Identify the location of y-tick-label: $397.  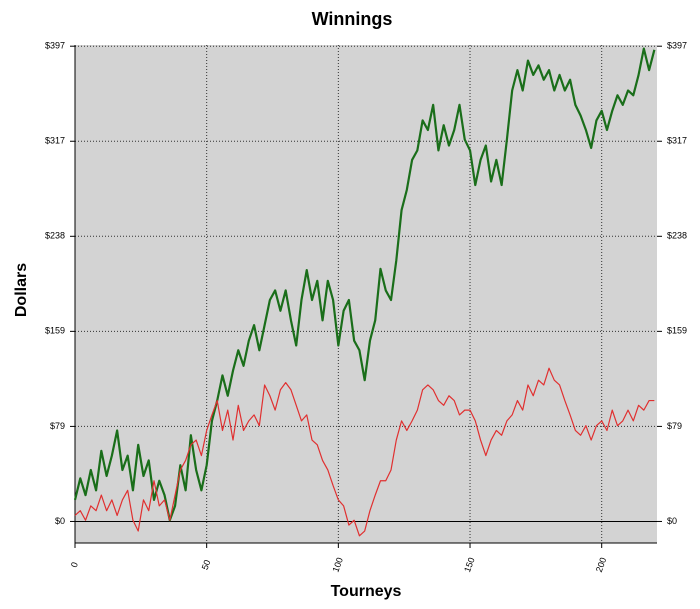
(55, 46).